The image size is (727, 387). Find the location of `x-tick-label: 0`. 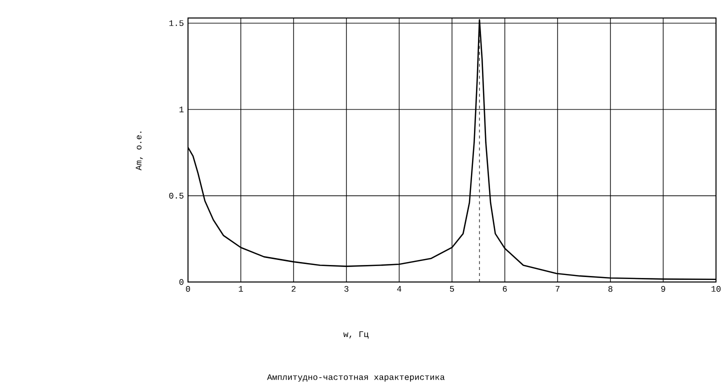

x-tick-label: 0 is located at coordinates (188, 289).